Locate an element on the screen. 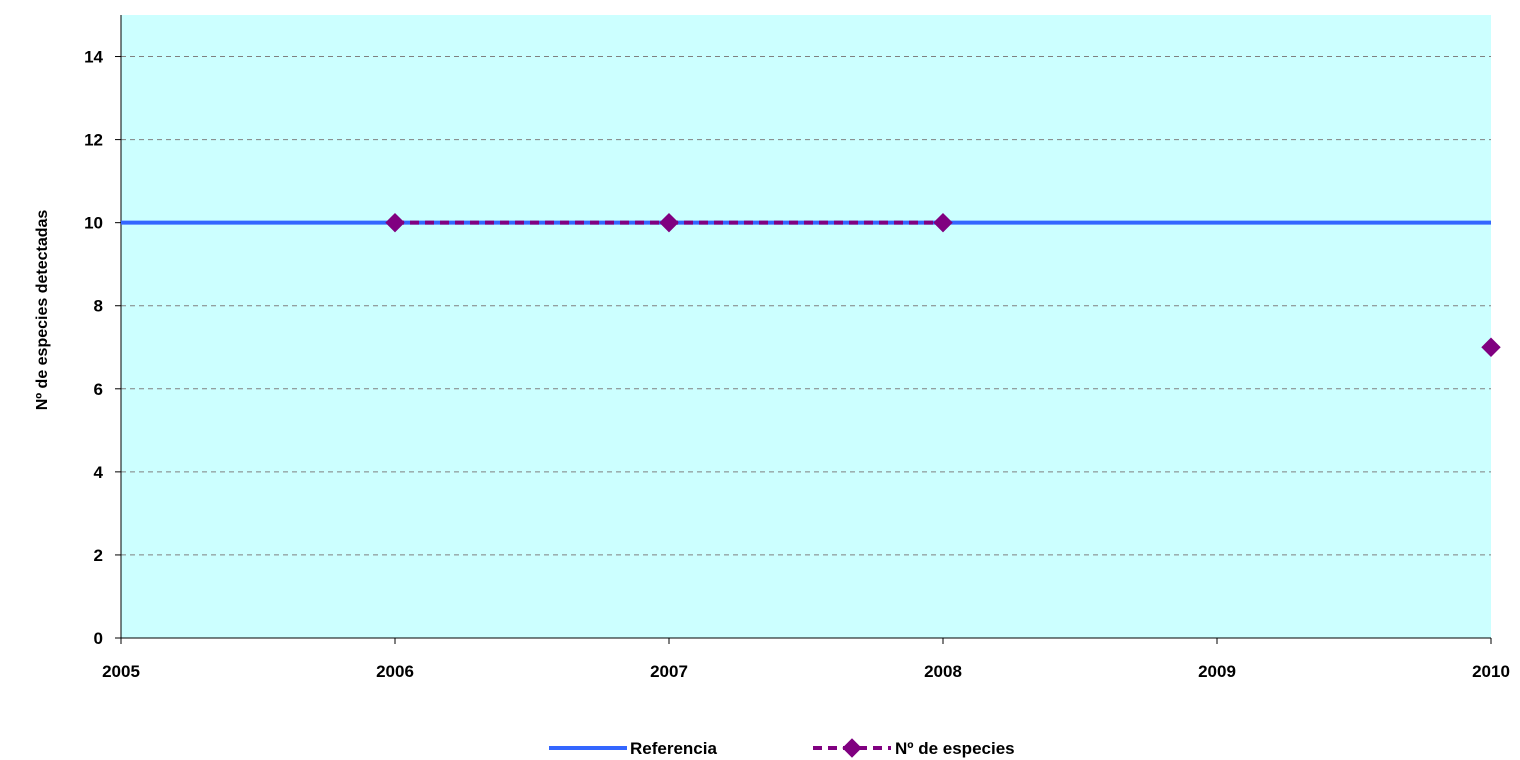 Image resolution: width=1520 pixels, height=760 pixels. legend-swatch-marker is located at coordinates (852, 748).